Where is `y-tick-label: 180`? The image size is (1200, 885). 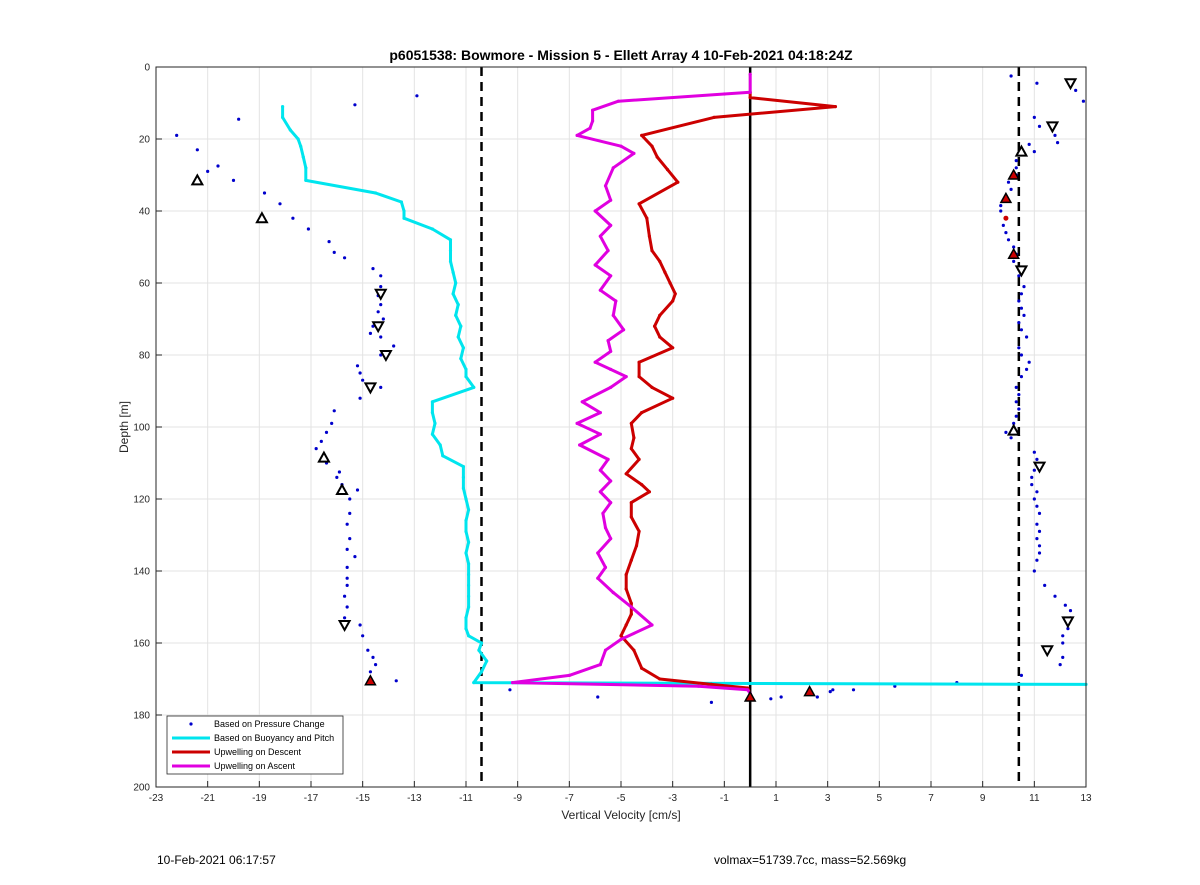 y-tick-label: 180 is located at coordinates (141, 716).